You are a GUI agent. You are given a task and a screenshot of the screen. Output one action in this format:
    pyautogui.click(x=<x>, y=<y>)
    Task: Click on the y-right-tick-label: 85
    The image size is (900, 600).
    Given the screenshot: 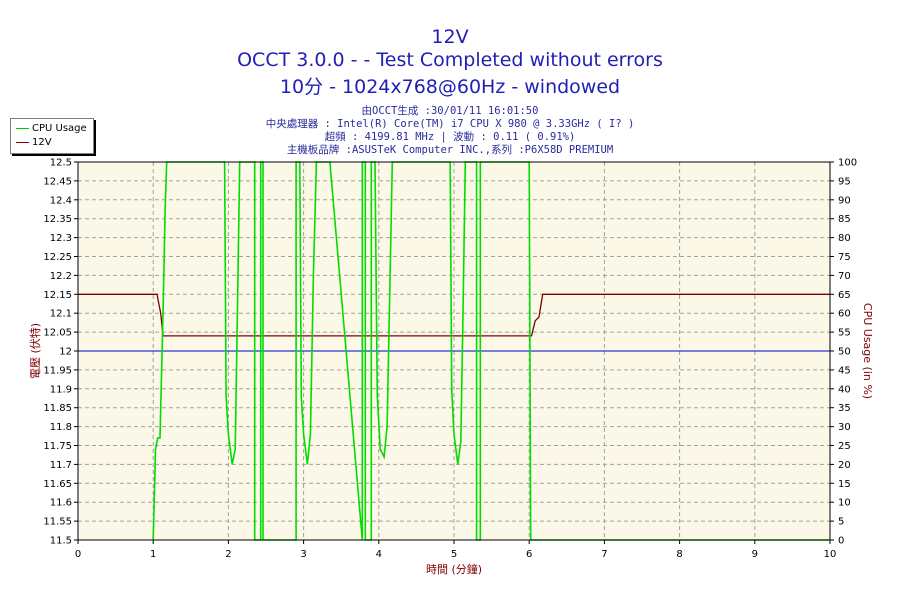 What is the action you would take?
    pyautogui.click(x=844, y=219)
    